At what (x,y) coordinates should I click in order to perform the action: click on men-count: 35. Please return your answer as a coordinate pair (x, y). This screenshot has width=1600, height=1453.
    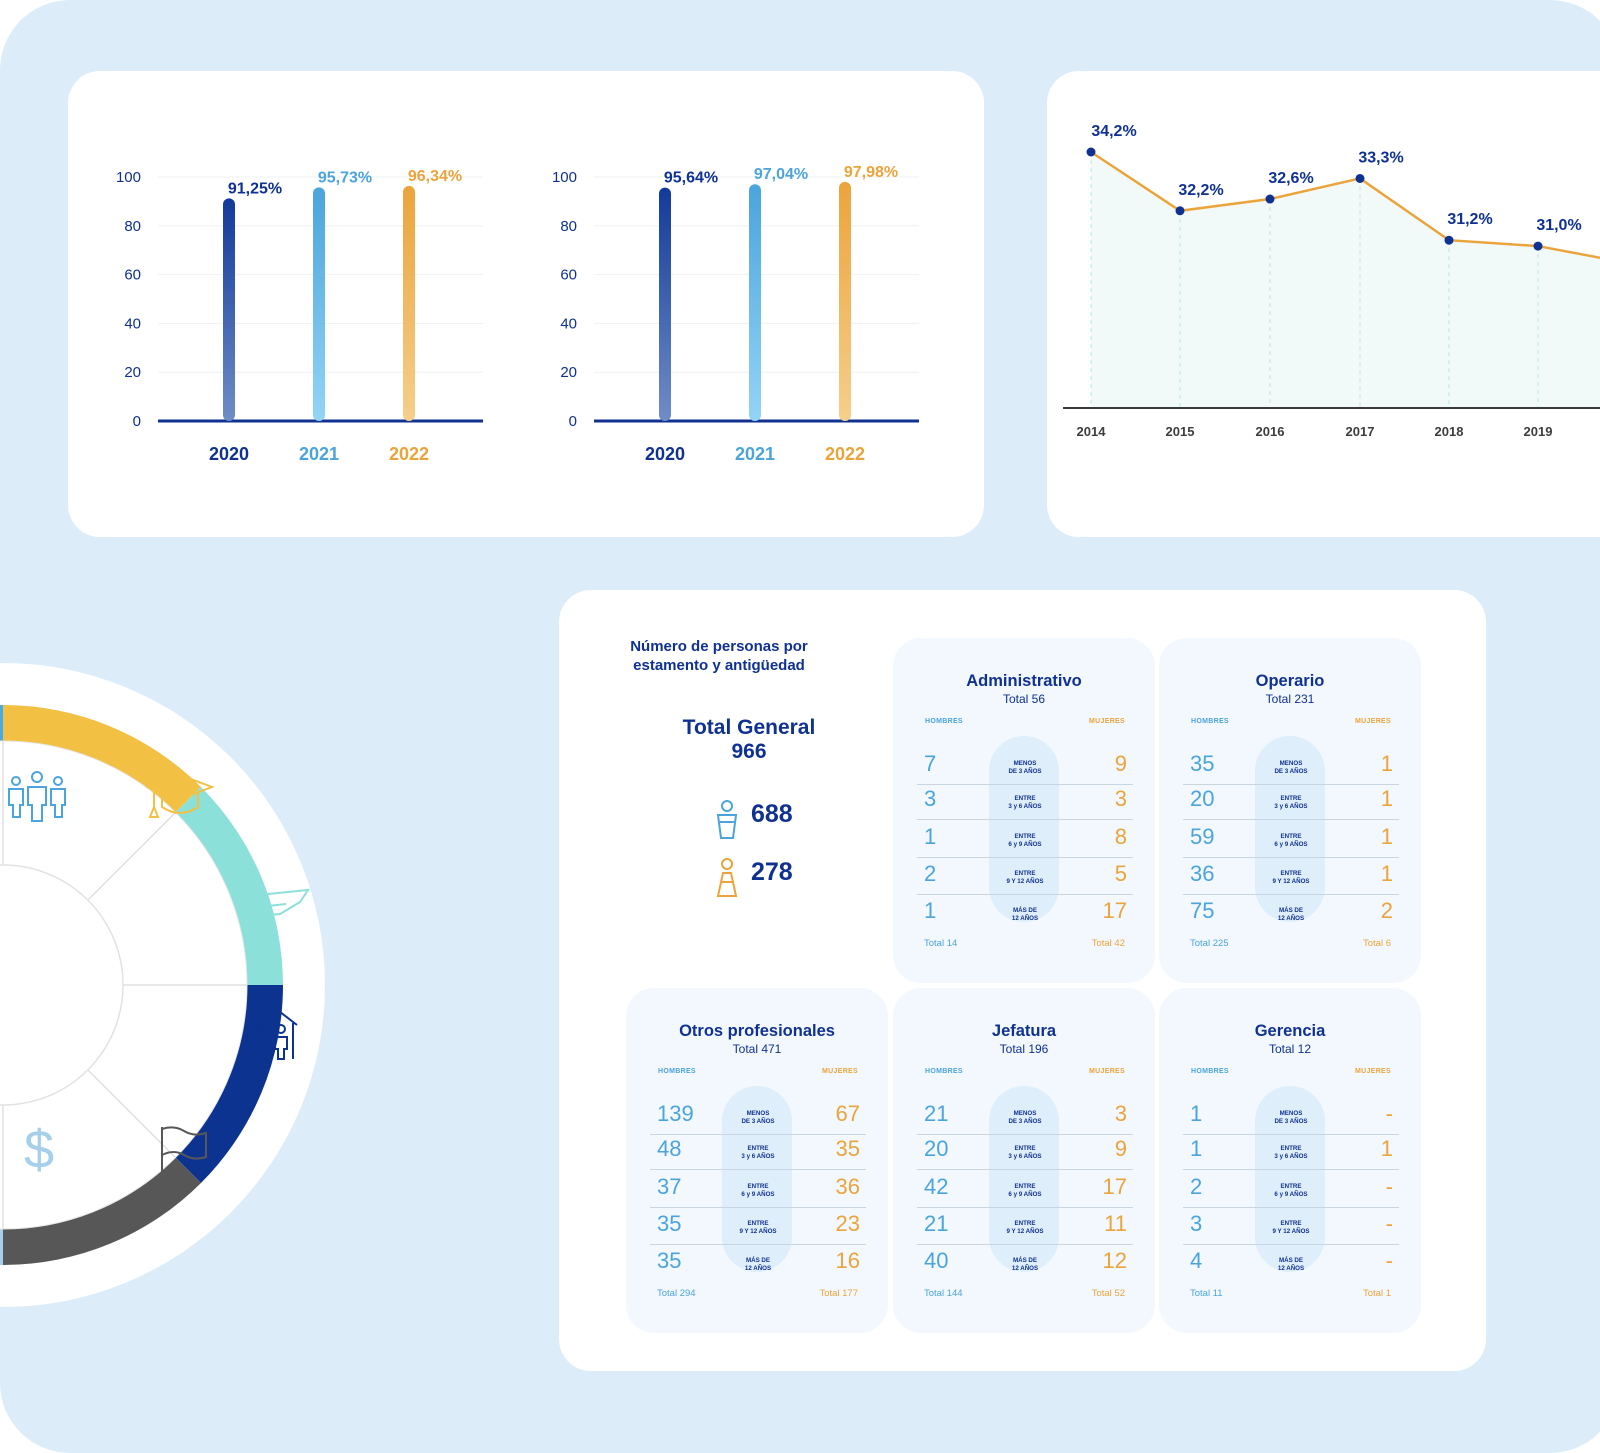
    Looking at the image, I should click on (1202, 763).